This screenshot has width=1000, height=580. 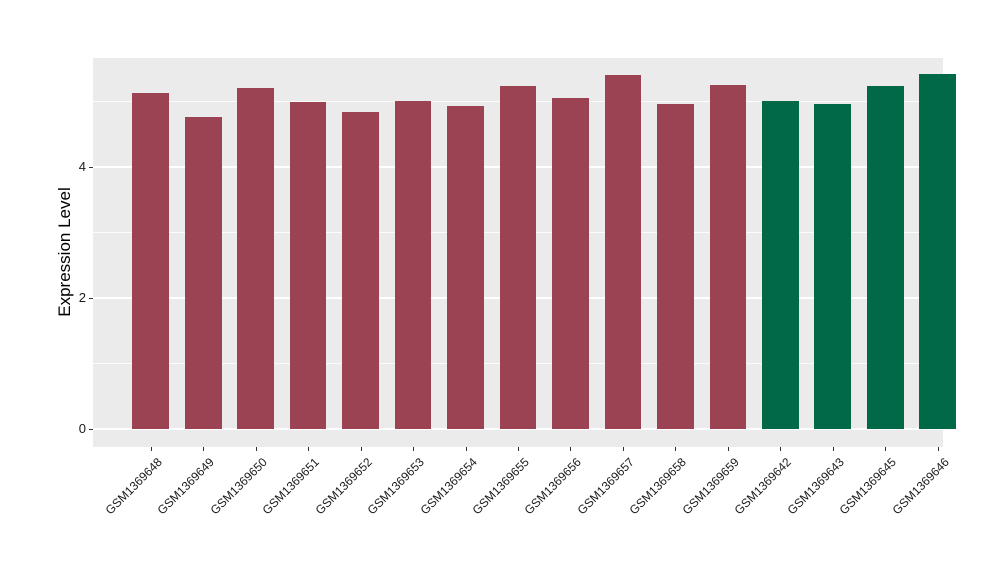 I want to click on gridline-major, so click(x=518, y=428).